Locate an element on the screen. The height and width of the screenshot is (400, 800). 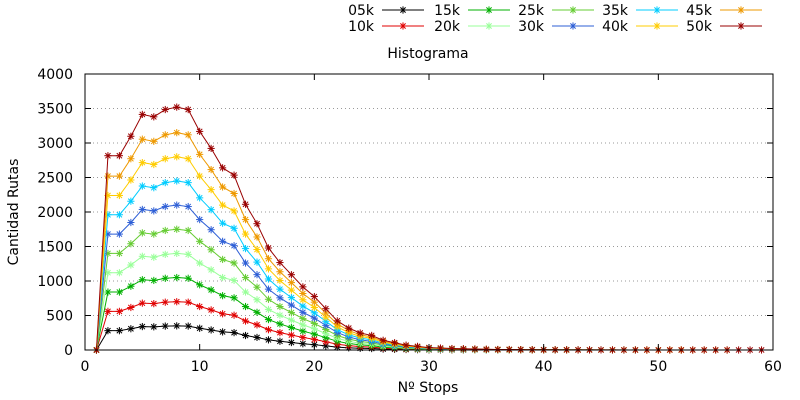
legend-label: 30k is located at coordinates (531, 27).